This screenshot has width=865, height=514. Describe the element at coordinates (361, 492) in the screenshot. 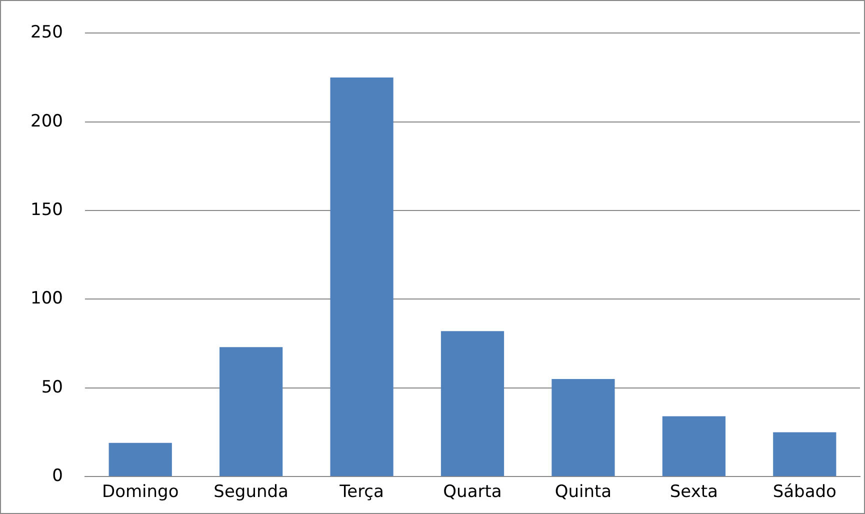

I see `x-tick-label: Terça` at that location.